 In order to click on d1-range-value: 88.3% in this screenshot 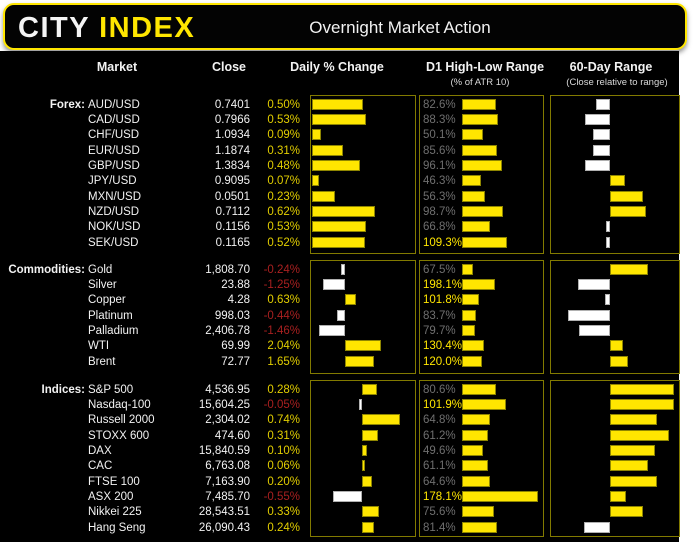, I will do `click(439, 119)`.